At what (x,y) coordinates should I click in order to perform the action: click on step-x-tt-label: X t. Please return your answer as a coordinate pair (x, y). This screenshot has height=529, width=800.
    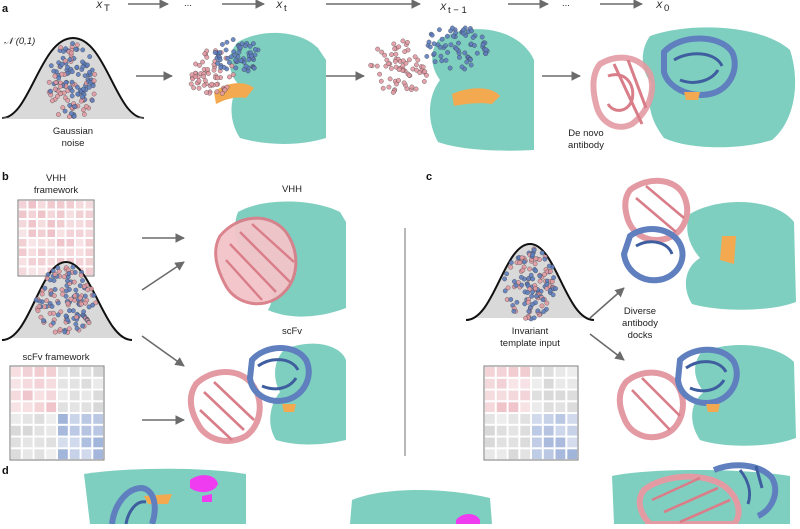
    Looking at the image, I should click on (281, 7).